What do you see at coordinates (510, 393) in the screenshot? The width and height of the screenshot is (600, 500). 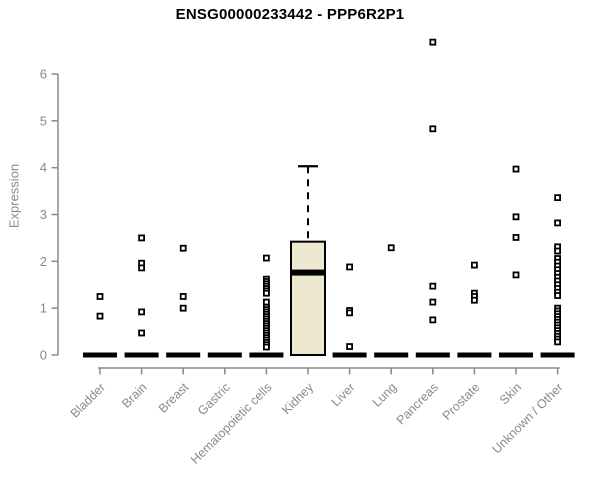 I see `x-axis-label: Skin` at bounding box center [510, 393].